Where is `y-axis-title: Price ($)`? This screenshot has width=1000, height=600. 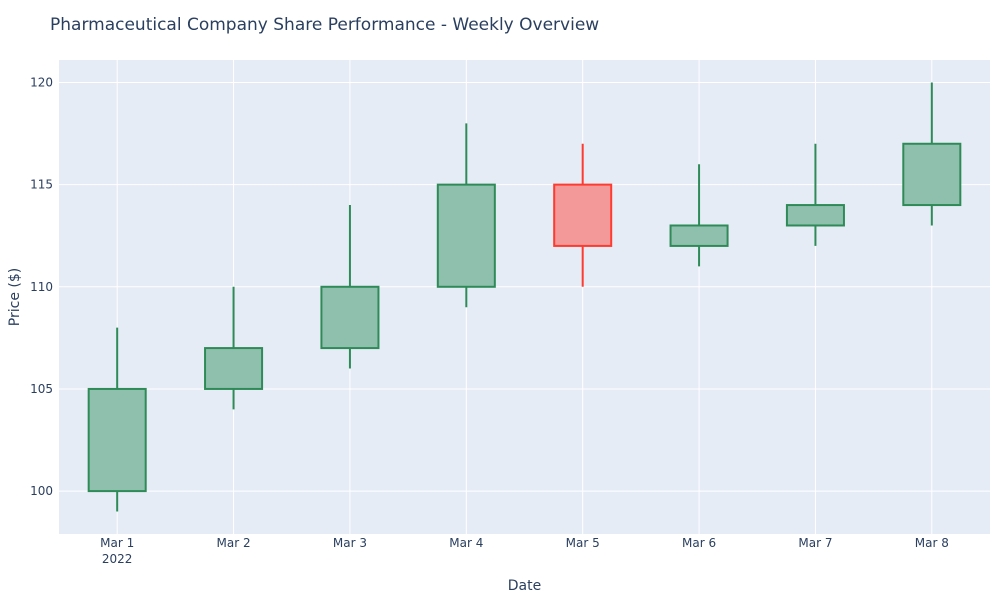 y-axis-title: Price ($) is located at coordinates (15, 297).